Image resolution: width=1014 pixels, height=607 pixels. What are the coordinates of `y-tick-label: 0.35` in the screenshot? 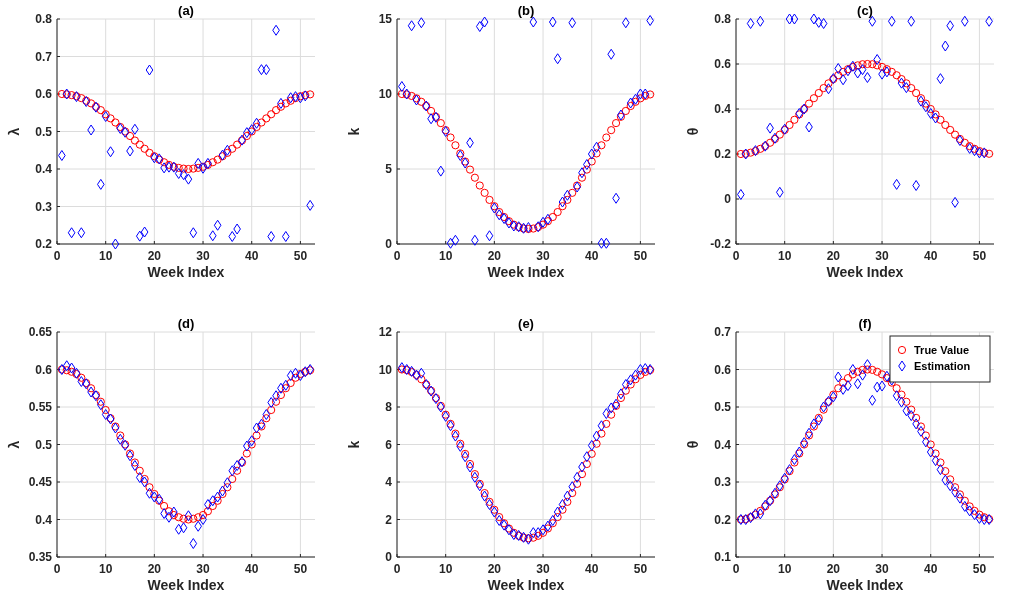 It's located at (40, 557).